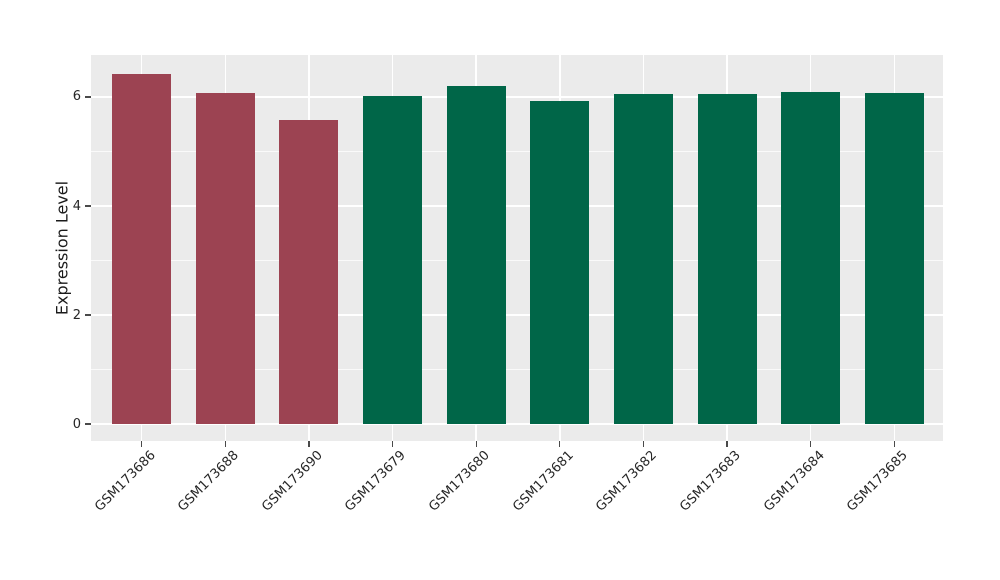  I want to click on bar-GSM173679, so click(393, 260).